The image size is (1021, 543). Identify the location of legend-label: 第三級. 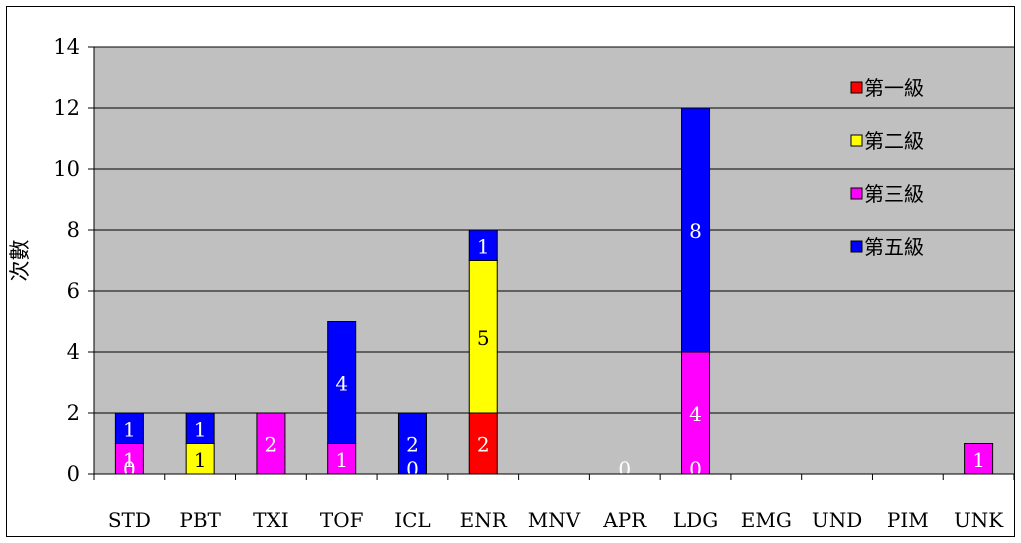
(894, 194).